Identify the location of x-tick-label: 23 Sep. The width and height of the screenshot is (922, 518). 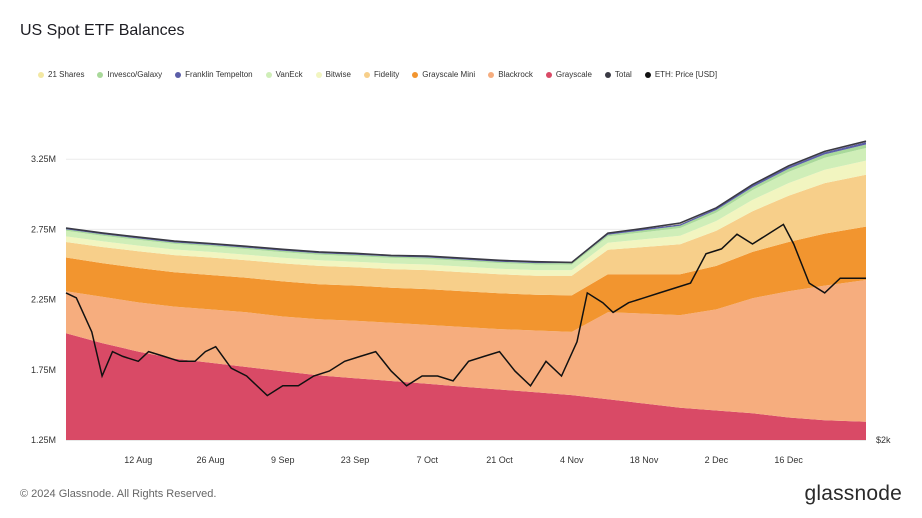
(355, 460).